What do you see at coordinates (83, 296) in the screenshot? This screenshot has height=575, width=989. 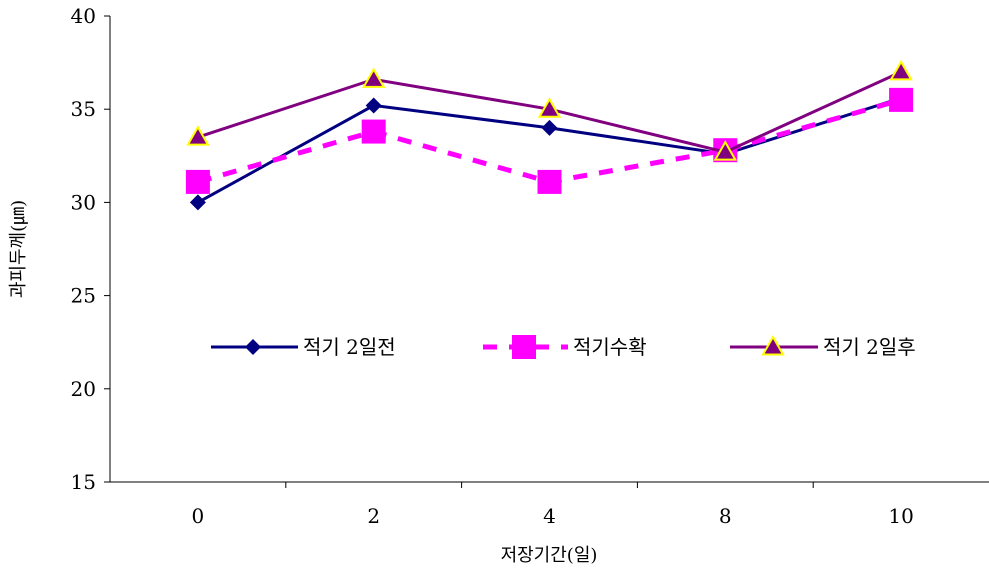 I see `y-tick-label: 25` at bounding box center [83, 296].